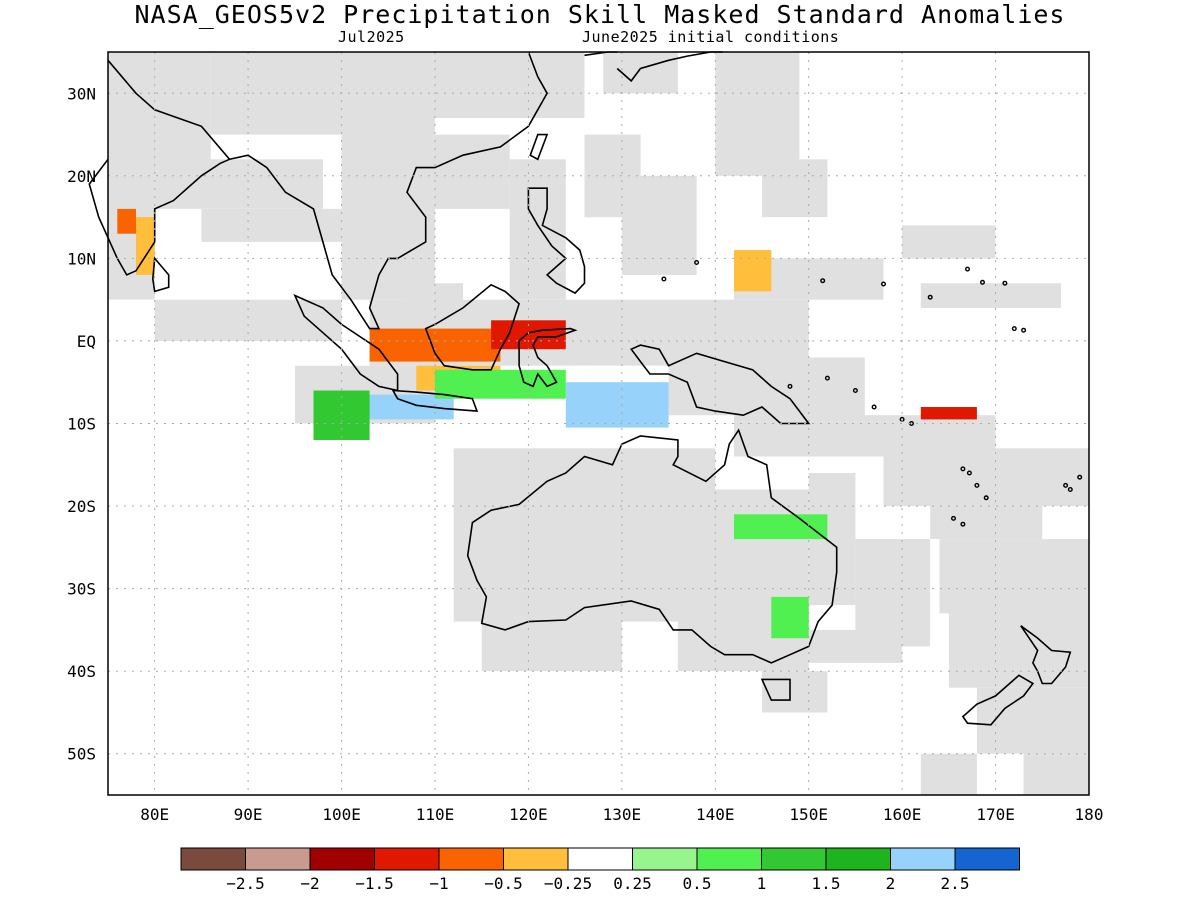 The width and height of the screenshot is (1200, 900). Describe the element at coordinates (715, 814) in the screenshot. I see `lon-tick-label: 140E` at that location.